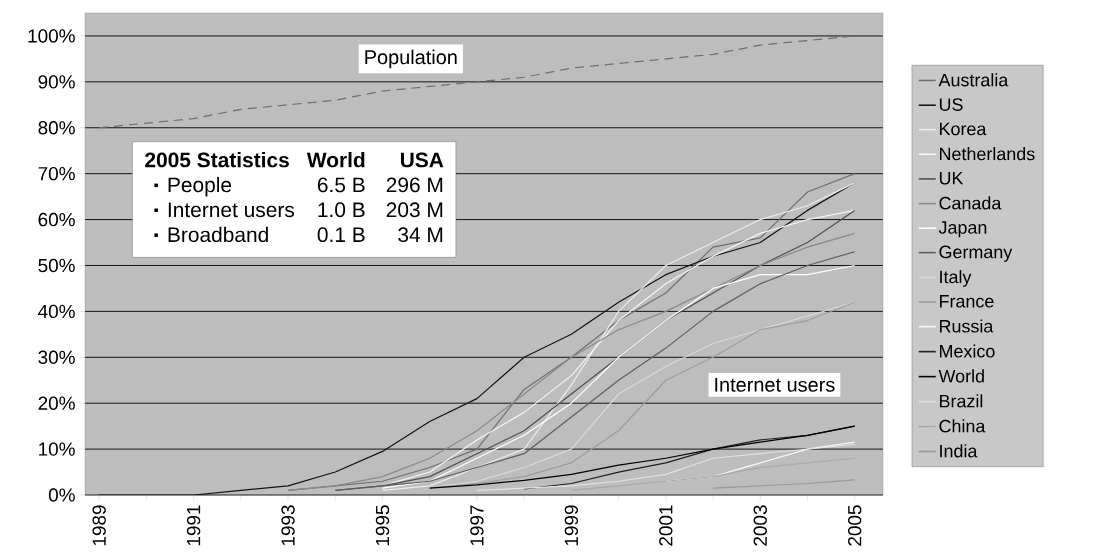 This screenshot has height=557, width=1093. Describe the element at coordinates (99, 525) in the screenshot. I see `x-tick-label: 1989` at that location.